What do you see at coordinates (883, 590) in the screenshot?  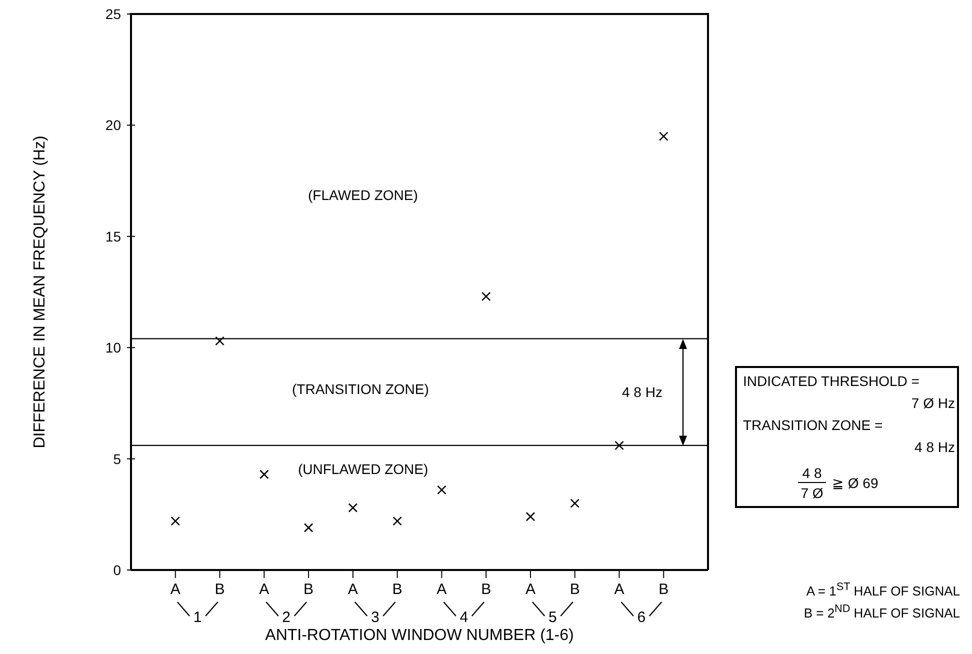 I see `text: A = 1$^{ST}$ HALF OF SIGNAL` at bounding box center [883, 590].